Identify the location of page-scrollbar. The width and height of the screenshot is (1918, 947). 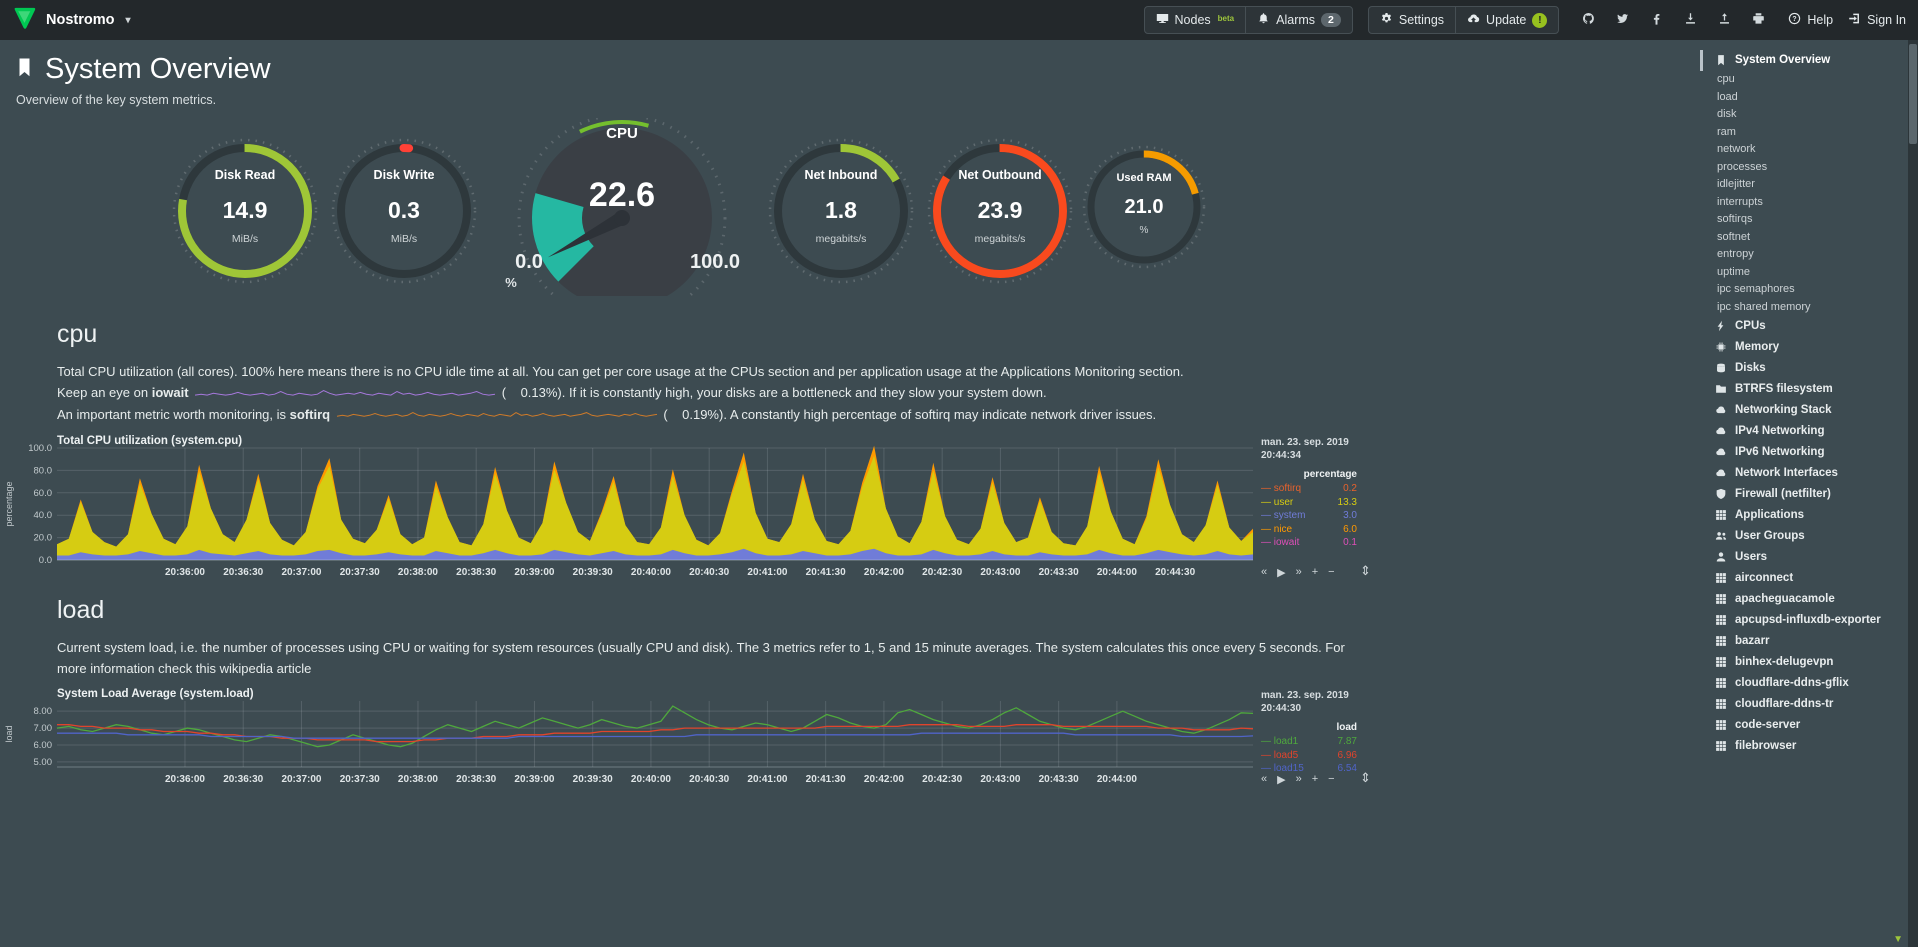
(1913, 493).